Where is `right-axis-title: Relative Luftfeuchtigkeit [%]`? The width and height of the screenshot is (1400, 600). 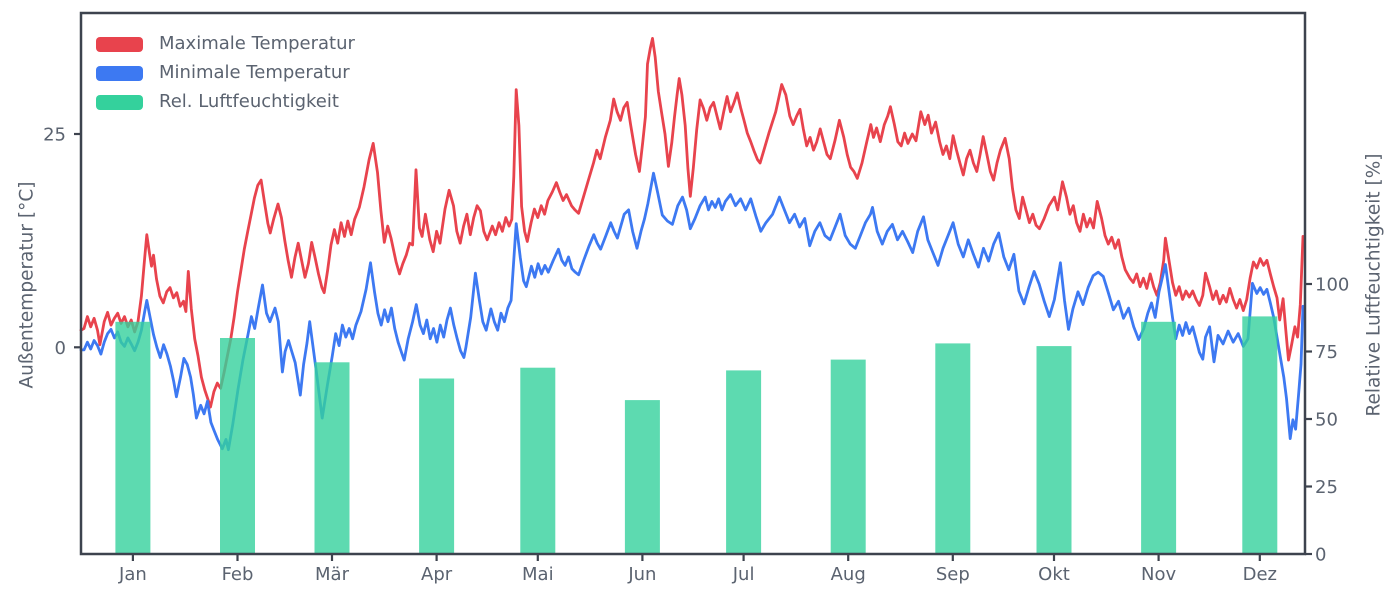
right-axis-title: Relative Luftfeuchtigkeit [%] is located at coordinates (1374, 285).